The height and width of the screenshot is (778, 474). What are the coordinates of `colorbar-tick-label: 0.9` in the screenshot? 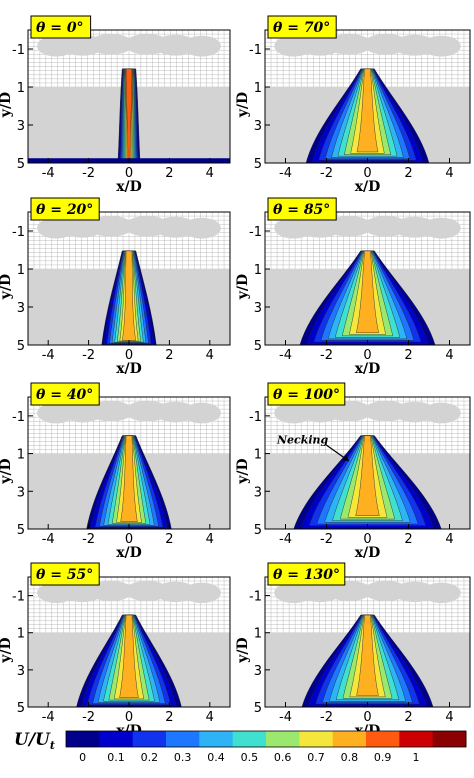 It's located at (383, 757).